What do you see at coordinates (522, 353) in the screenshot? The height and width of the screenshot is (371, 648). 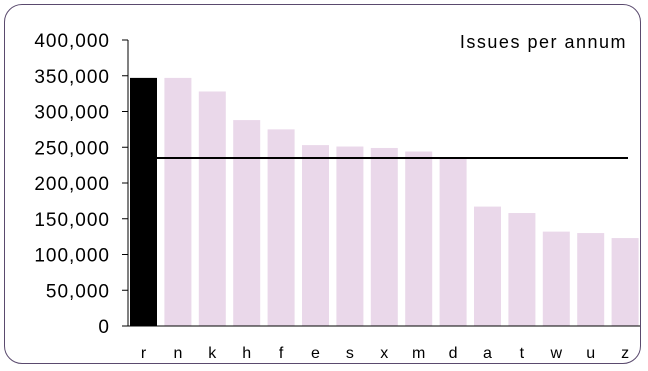 I see `x-tick-label: t` at bounding box center [522, 353].